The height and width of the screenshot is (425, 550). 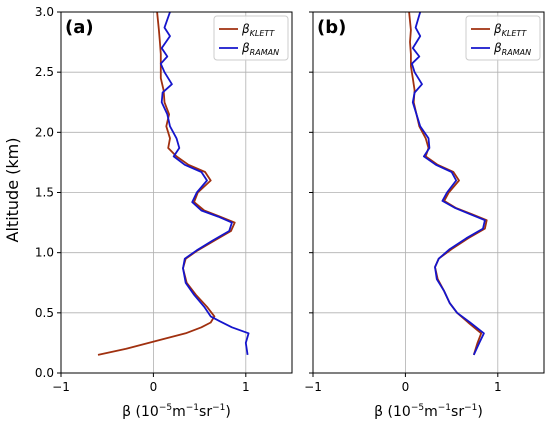 I want to click on shared-y-axis-label: Altitude (km), so click(x=12, y=190).